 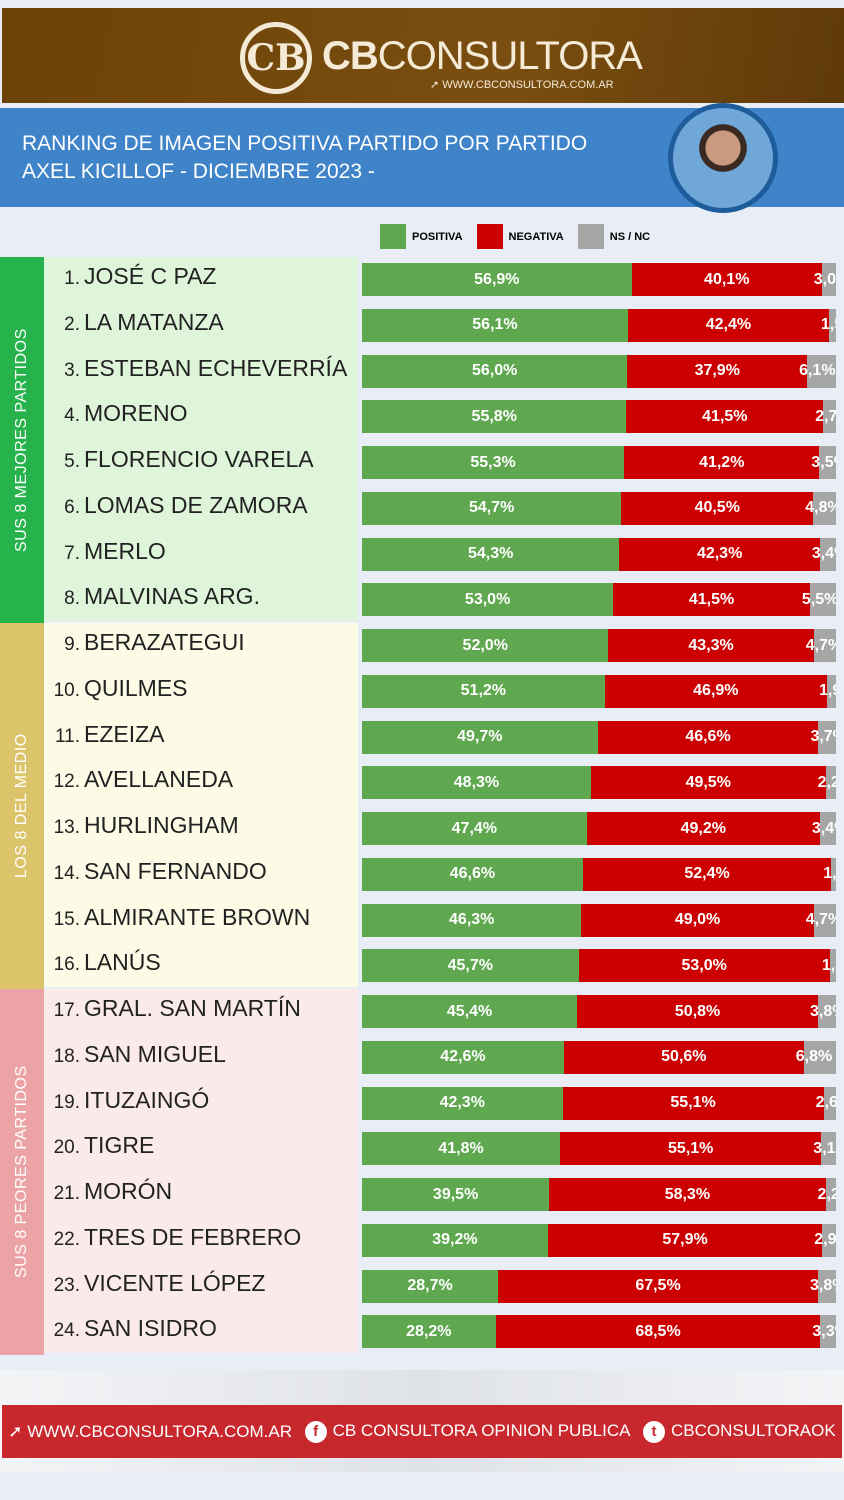 I want to click on table-row: 5.FLORENCIO VARELA 55,3% 41,2% 3,5%, so click(x=444, y=462).